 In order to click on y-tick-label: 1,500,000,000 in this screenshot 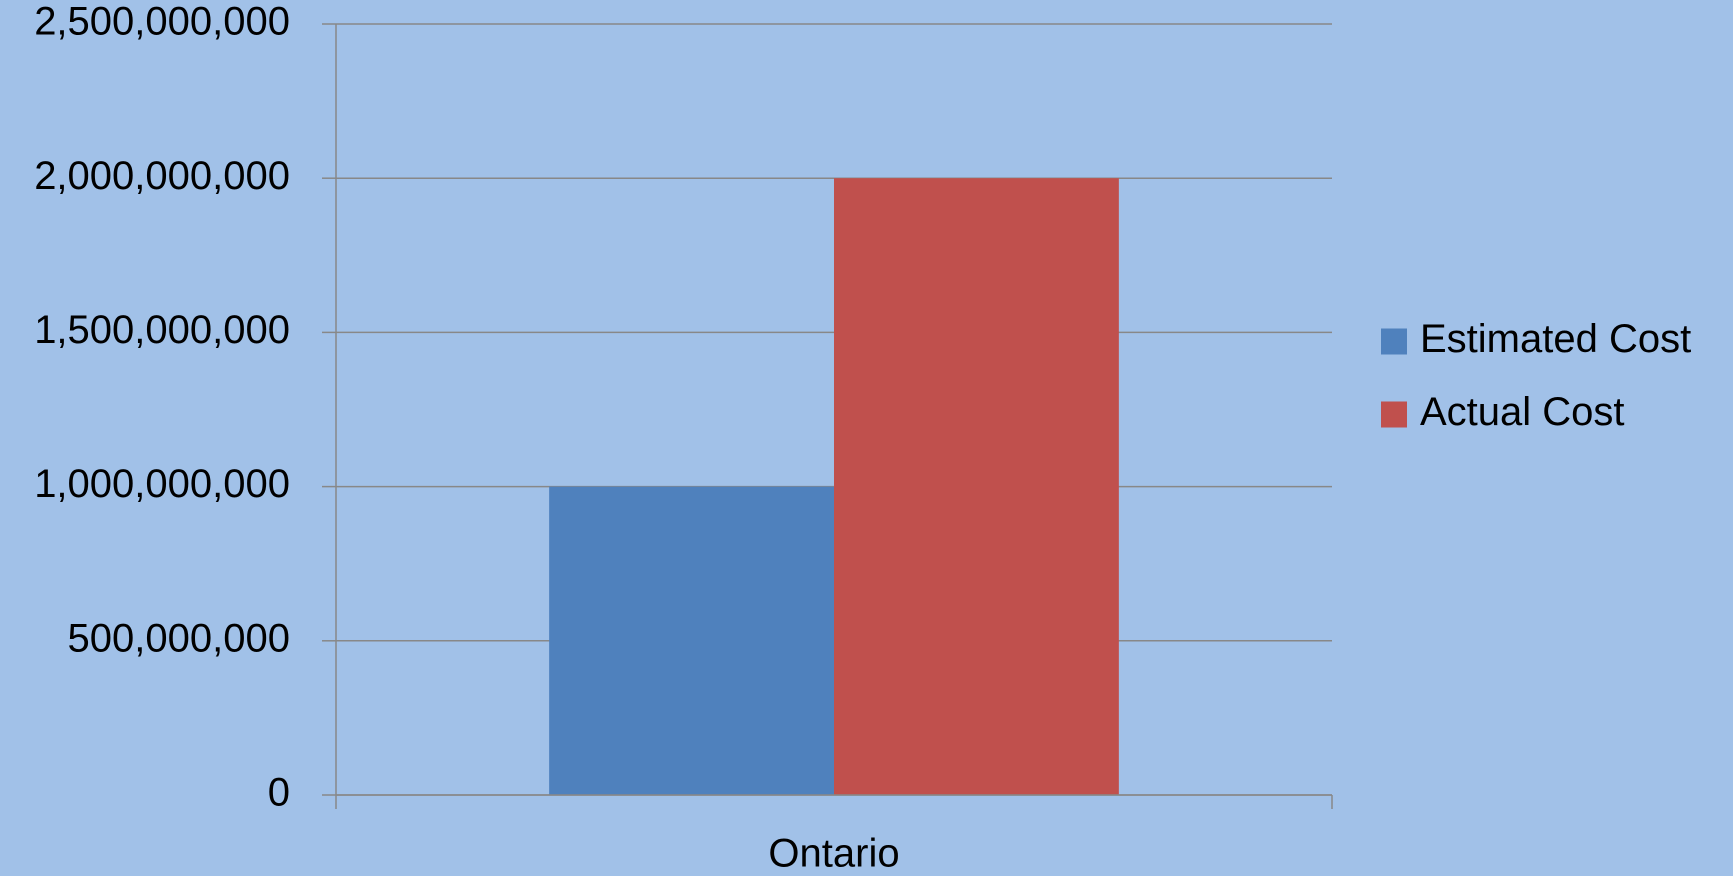, I will do `click(162, 330)`.